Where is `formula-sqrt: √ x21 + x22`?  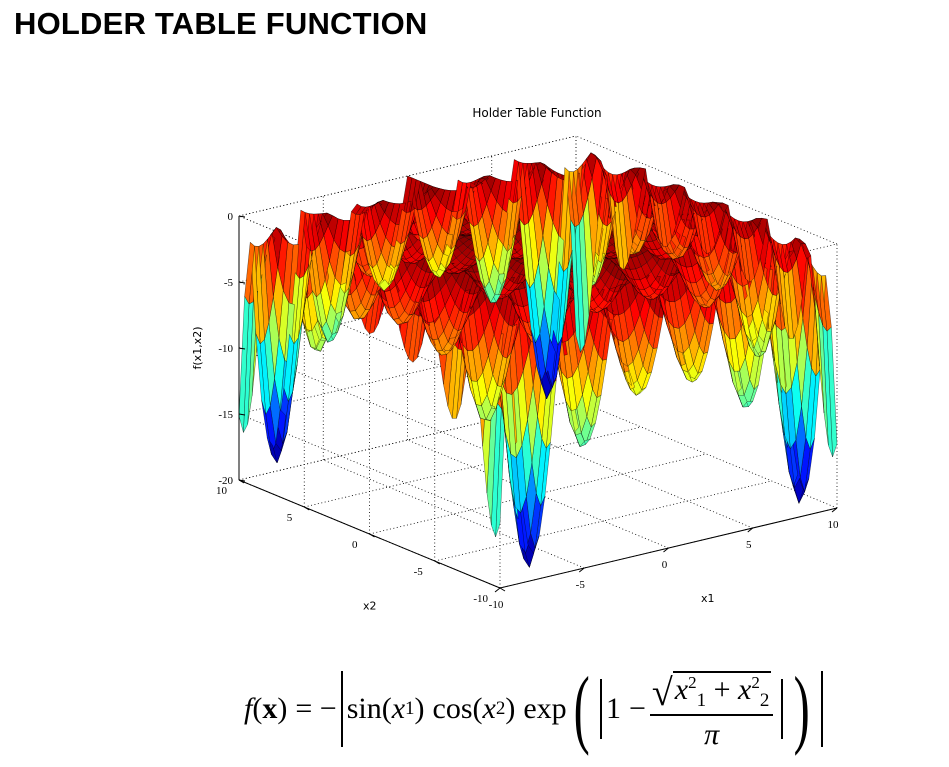
formula-sqrt: √ x21 + x22 is located at coordinates (711, 692).